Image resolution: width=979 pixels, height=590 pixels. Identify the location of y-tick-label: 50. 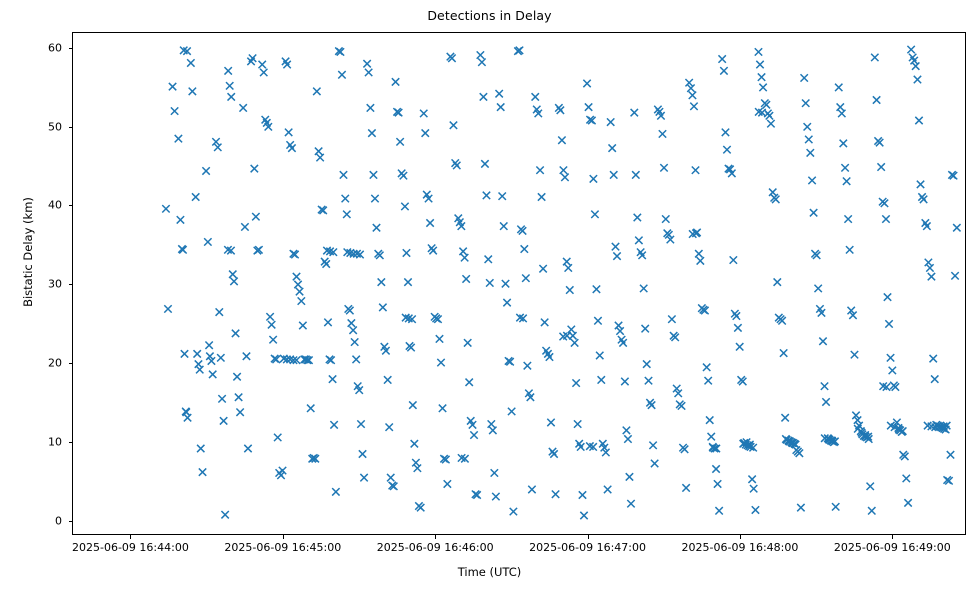
(55, 127).